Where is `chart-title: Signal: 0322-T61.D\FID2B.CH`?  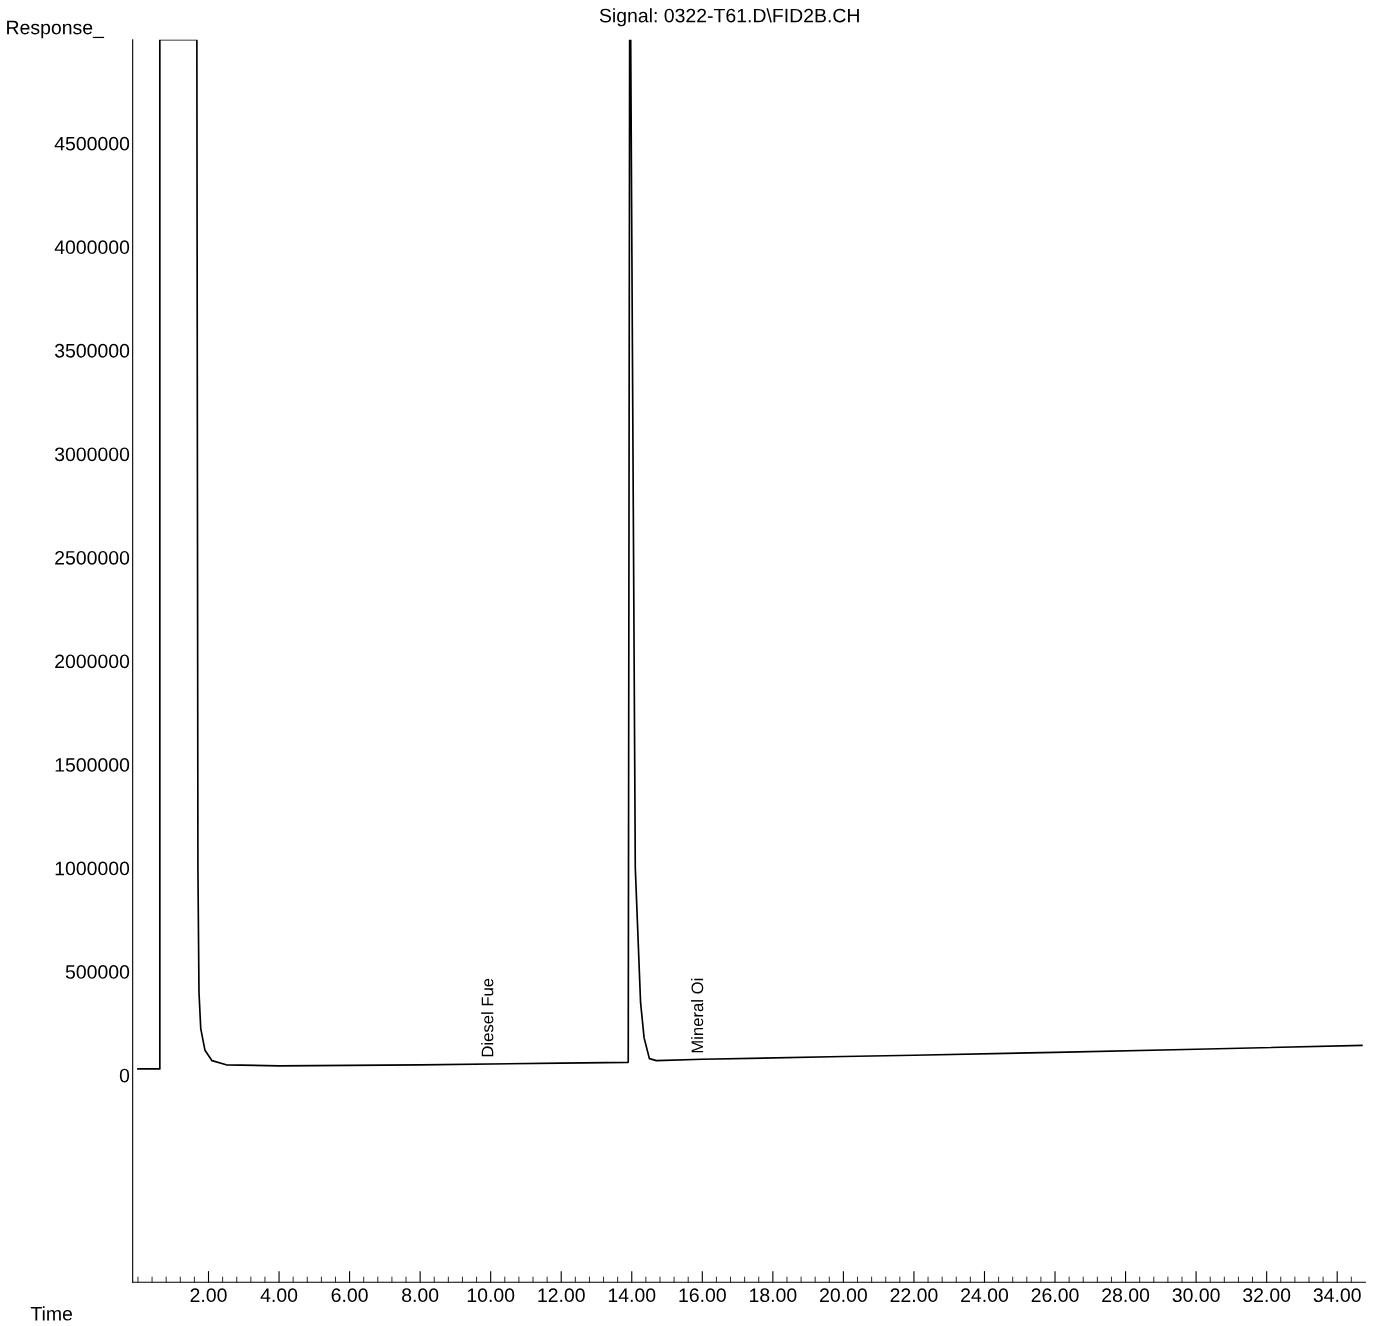
chart-title: Signal: 0322-T61.D\FID2B.CH is located at coordinates (729, 17).